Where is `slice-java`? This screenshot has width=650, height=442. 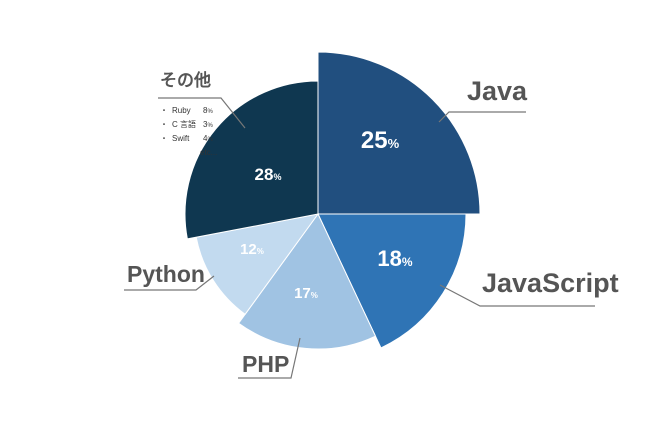 slice-java is located at coordinates (399, 133).